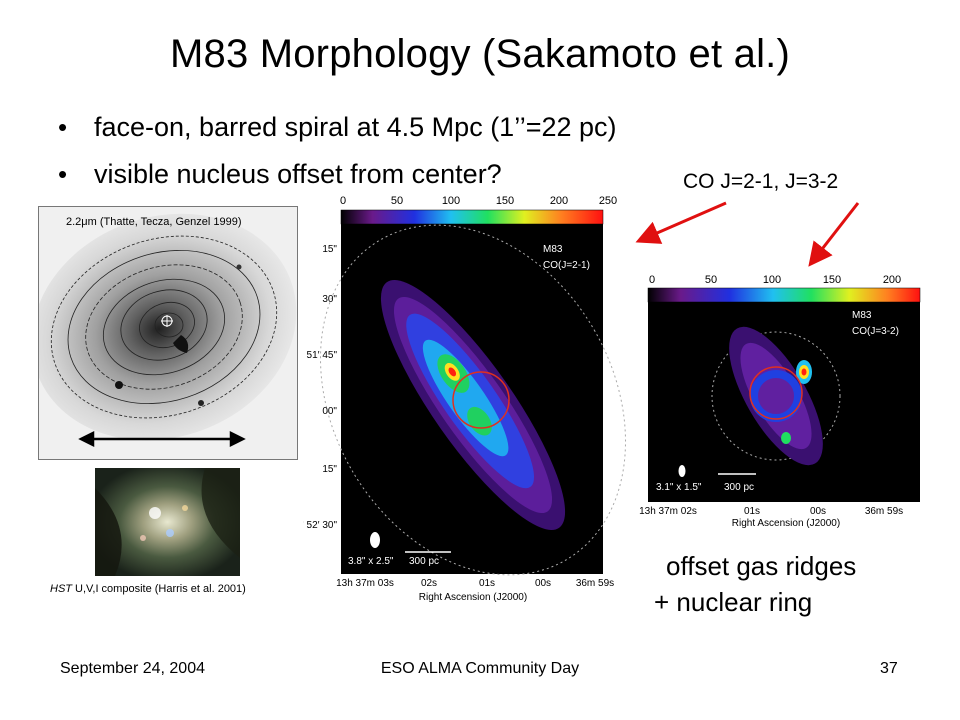  Describe the element at coordinates (761, 181) in the screenshot. I see `co-transition-label: CO J=2-1, J=3-2` at that location.